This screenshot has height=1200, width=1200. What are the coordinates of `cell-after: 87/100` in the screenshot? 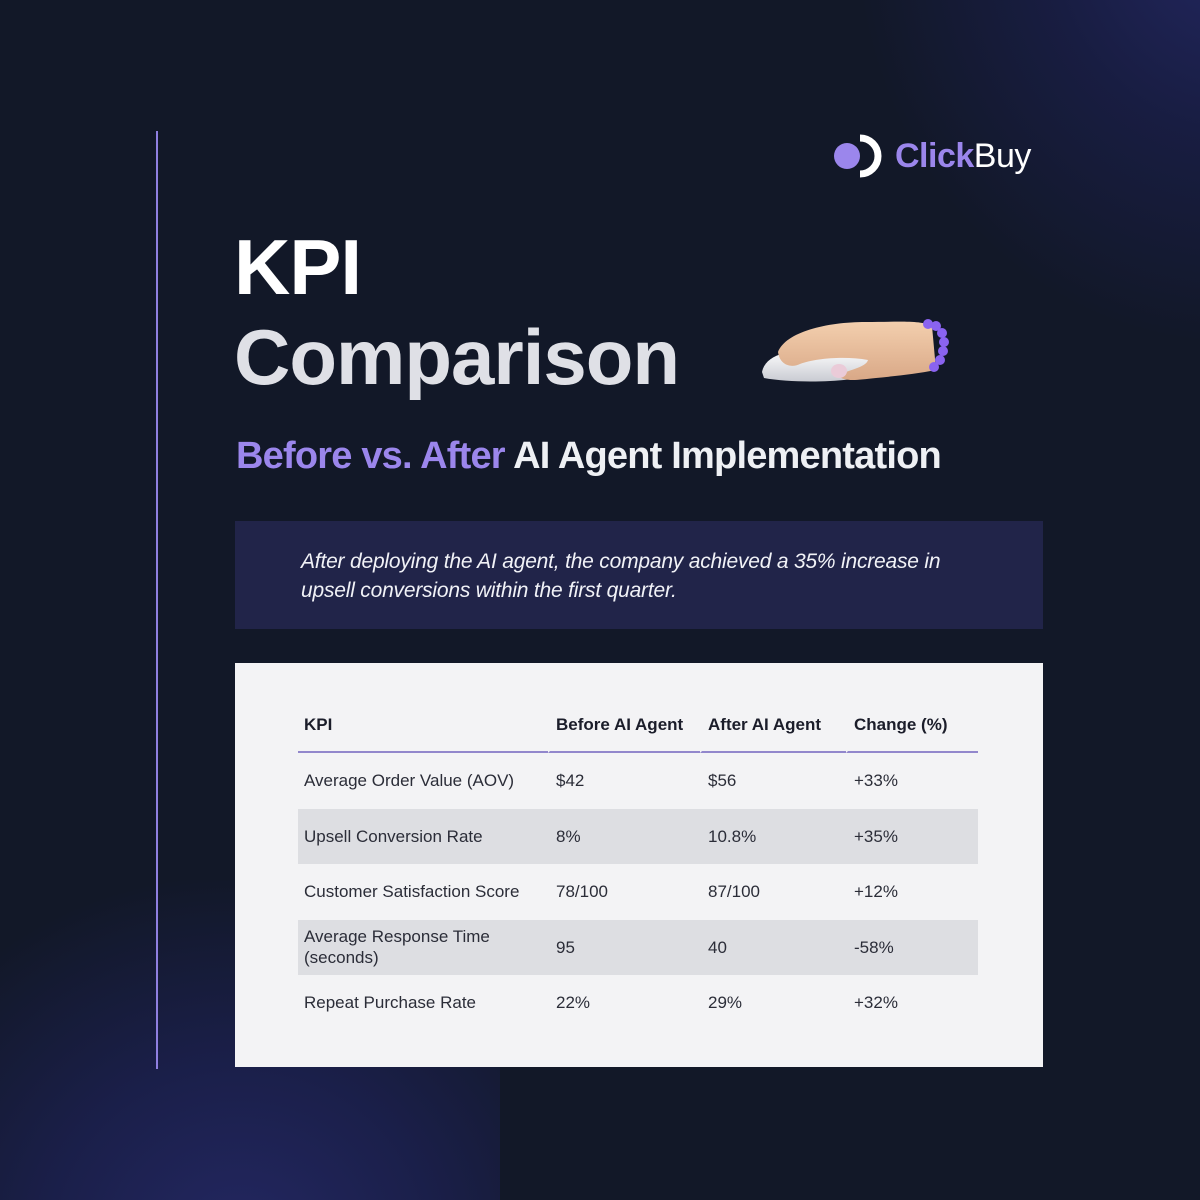 It's located at (734, 892).